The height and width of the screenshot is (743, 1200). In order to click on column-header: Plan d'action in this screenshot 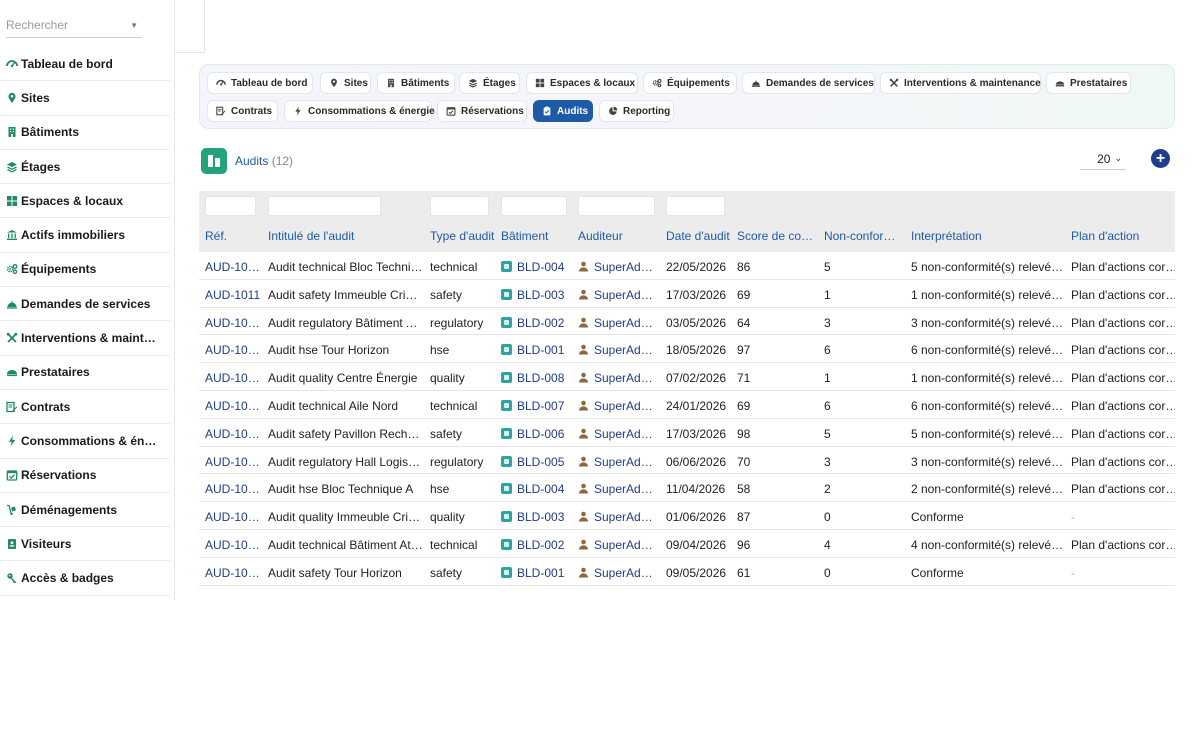, I will do `click(1105, 236)`.